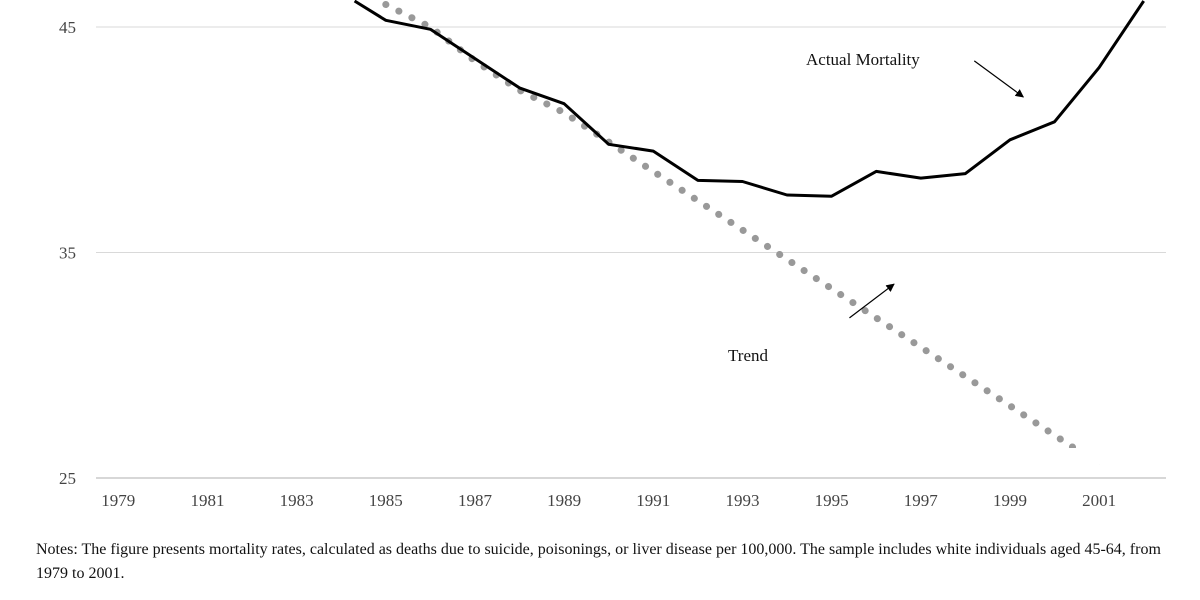 This screenshot has height=600, width=1200. What do you see at coordinates (872, 301) in the screenshot?
I see `annotation-trend-arrow` at bounding box center [872, 301].